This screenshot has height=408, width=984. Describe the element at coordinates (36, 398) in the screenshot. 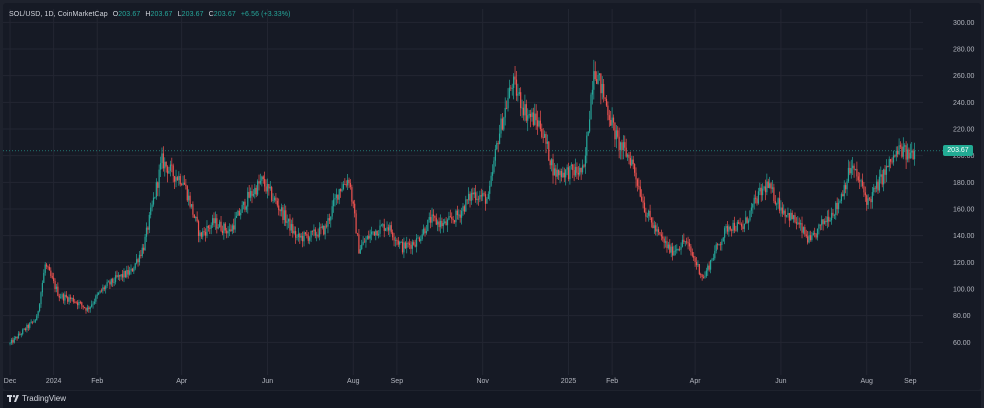

I see `tradingview-brand: TradingView` at that location.